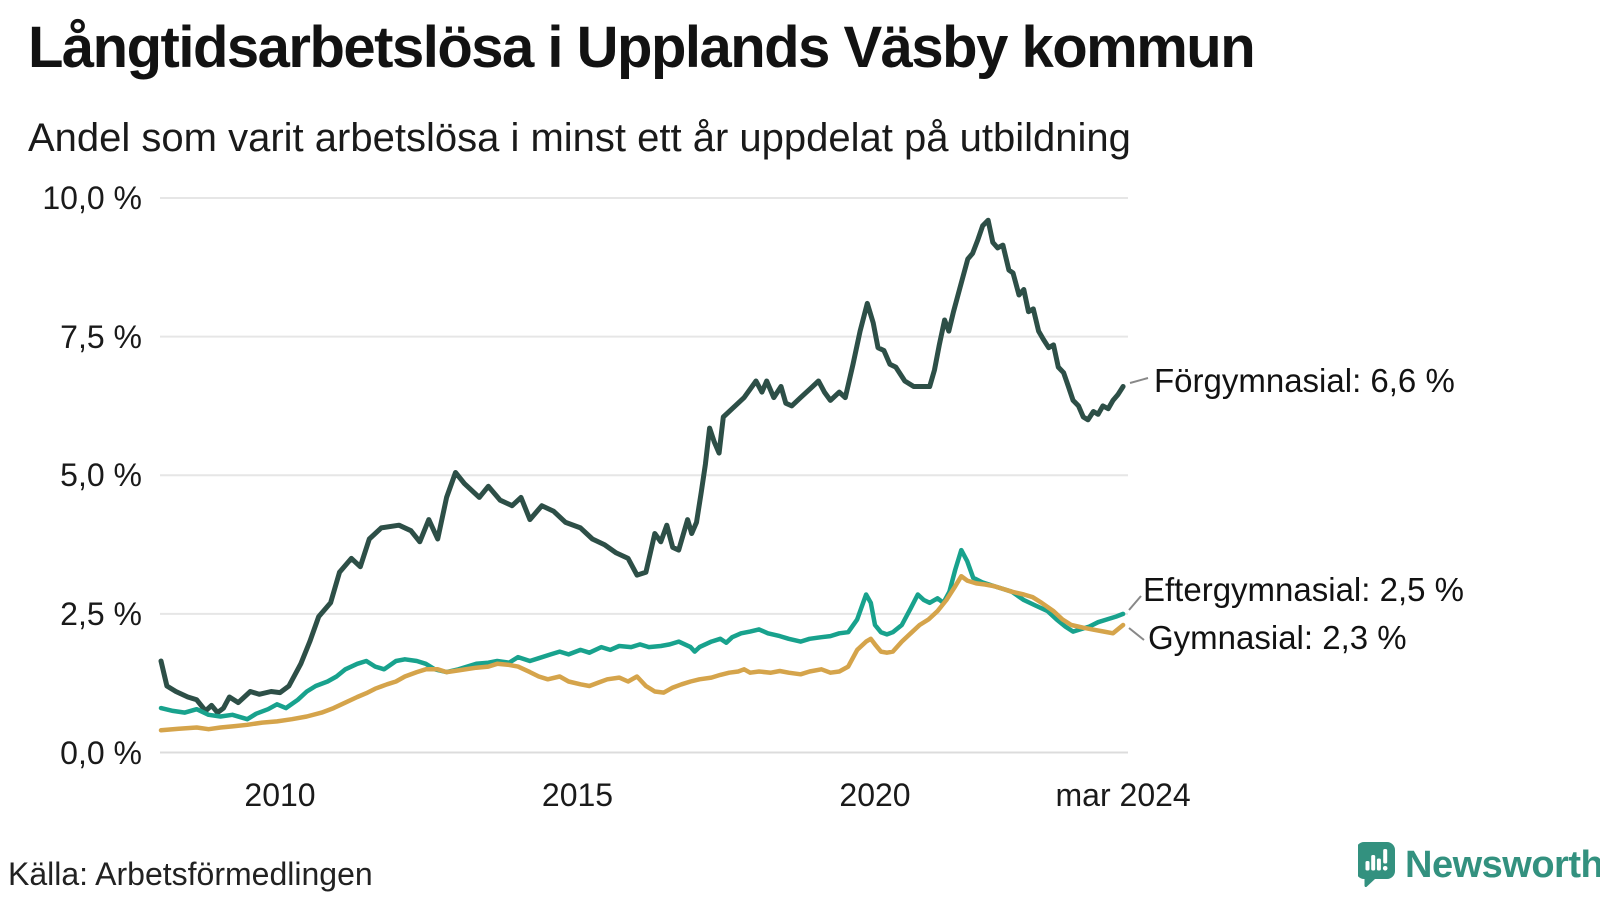  I want to click on x-tick-label-2015: 2015, so click(577, 795).